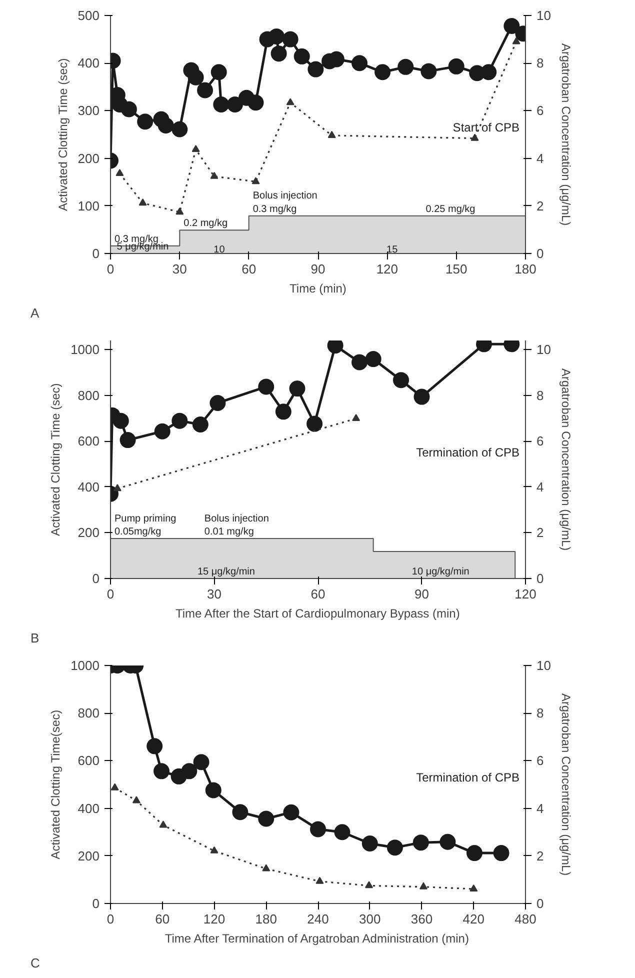 Image resolution: width=635 pixels, height=978 pixels. I want to click on annotation: 10, so click(220, 250).